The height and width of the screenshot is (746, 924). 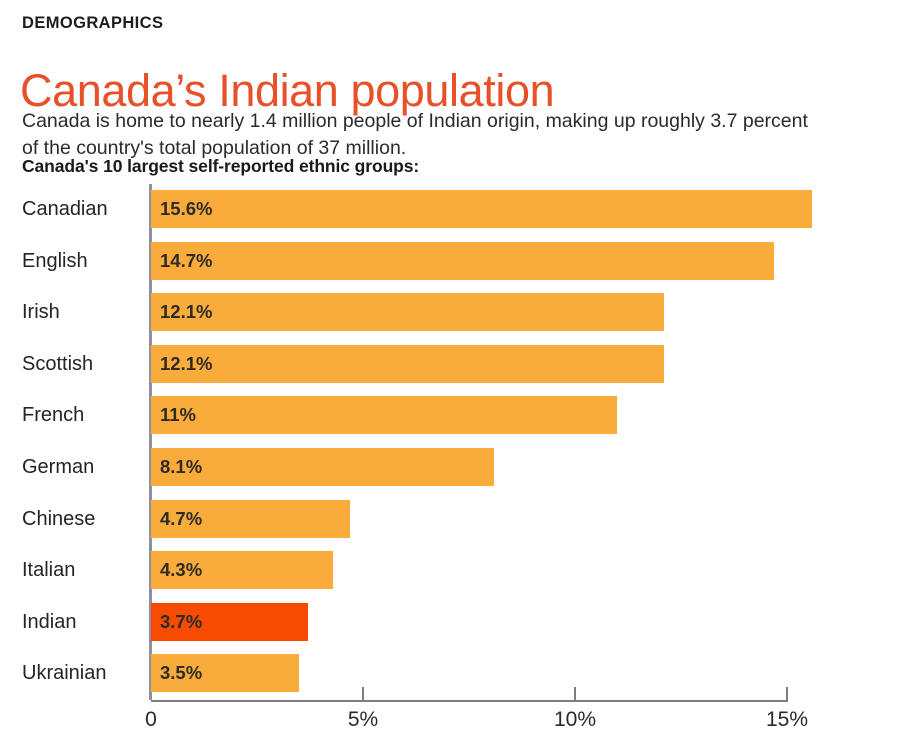 What do you see at coordinates (462, 673) in the screenshot?
I see `bar-row: Ukrainian 3.5%` at bounding box center [462, 673].